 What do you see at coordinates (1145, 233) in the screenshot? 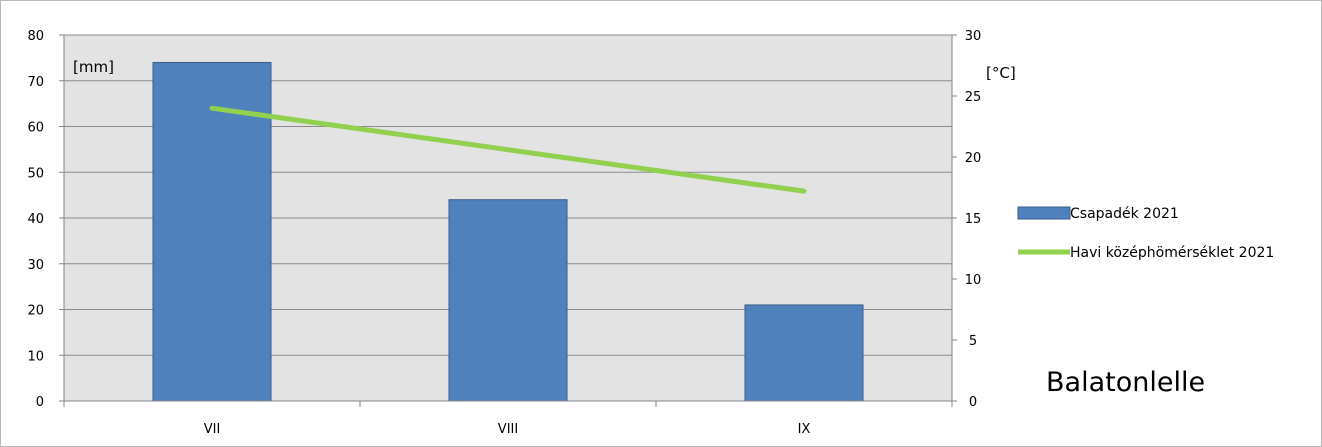
I see `legend: Csapadék 2021 Havi középhömérséklet 2021` at bounding box center [1145, 233].